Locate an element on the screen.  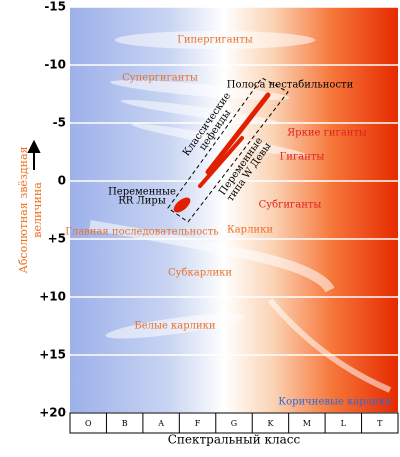
region-label: Полоса нестабильности is located at coordinates (290, 85).